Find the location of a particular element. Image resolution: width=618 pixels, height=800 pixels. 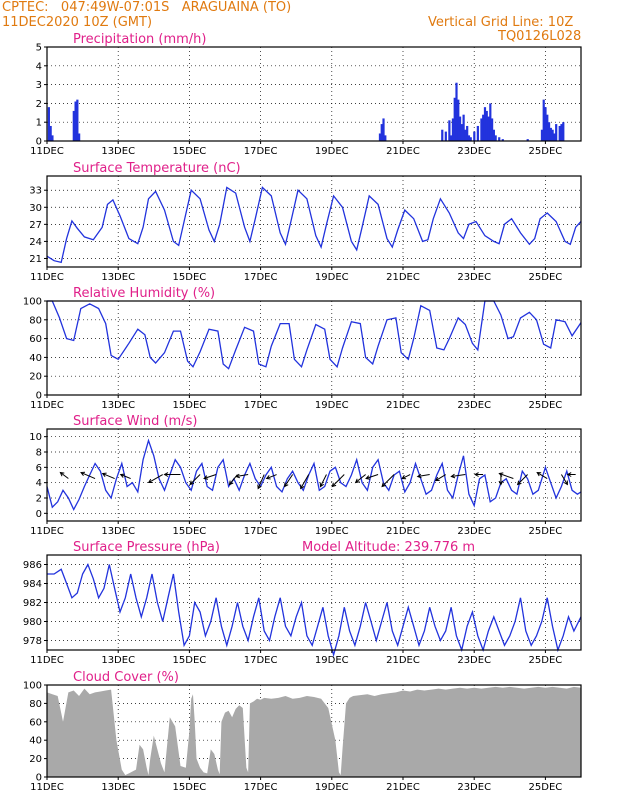

y-tick-label: 21 is located at coordinates (35, 259).